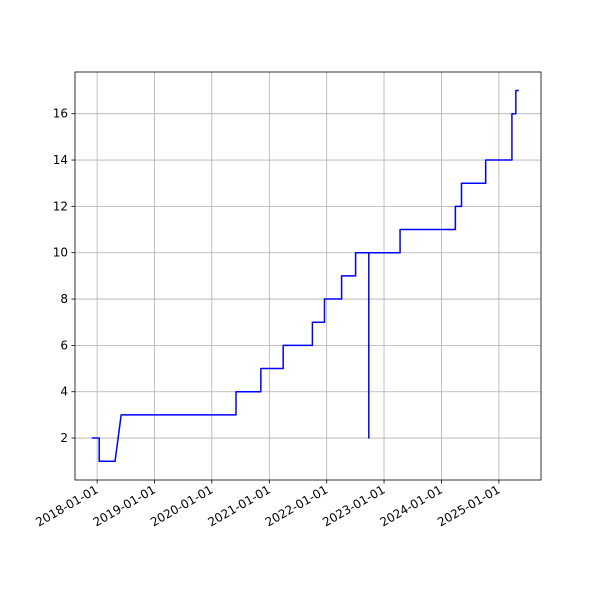  Describe the element at coordinates (60, 160) in the screenshot. I see `y-tick-label: 14` at that location.